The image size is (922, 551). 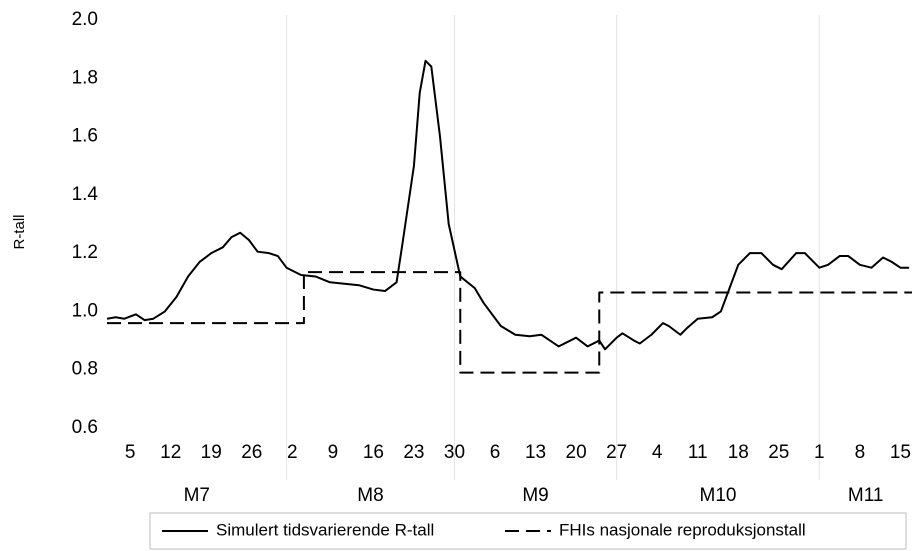 What do you see at coordinates (85, 252) in the screenshot?
I see `y-tick-label: 1.2` at bounding box center [85, 252].